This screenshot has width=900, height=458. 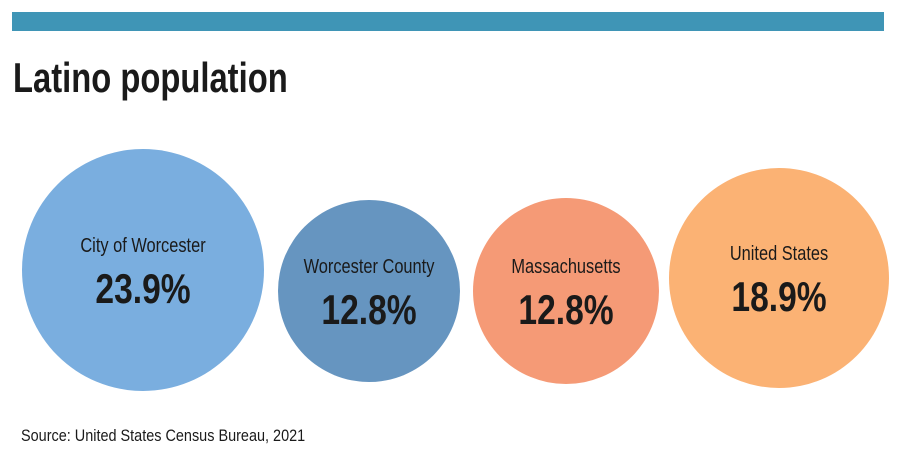 What do you see at coordinates (370, 265) in the screenshot?
I see `bubble-label: Worcester County` at bounding box center [370, 265].